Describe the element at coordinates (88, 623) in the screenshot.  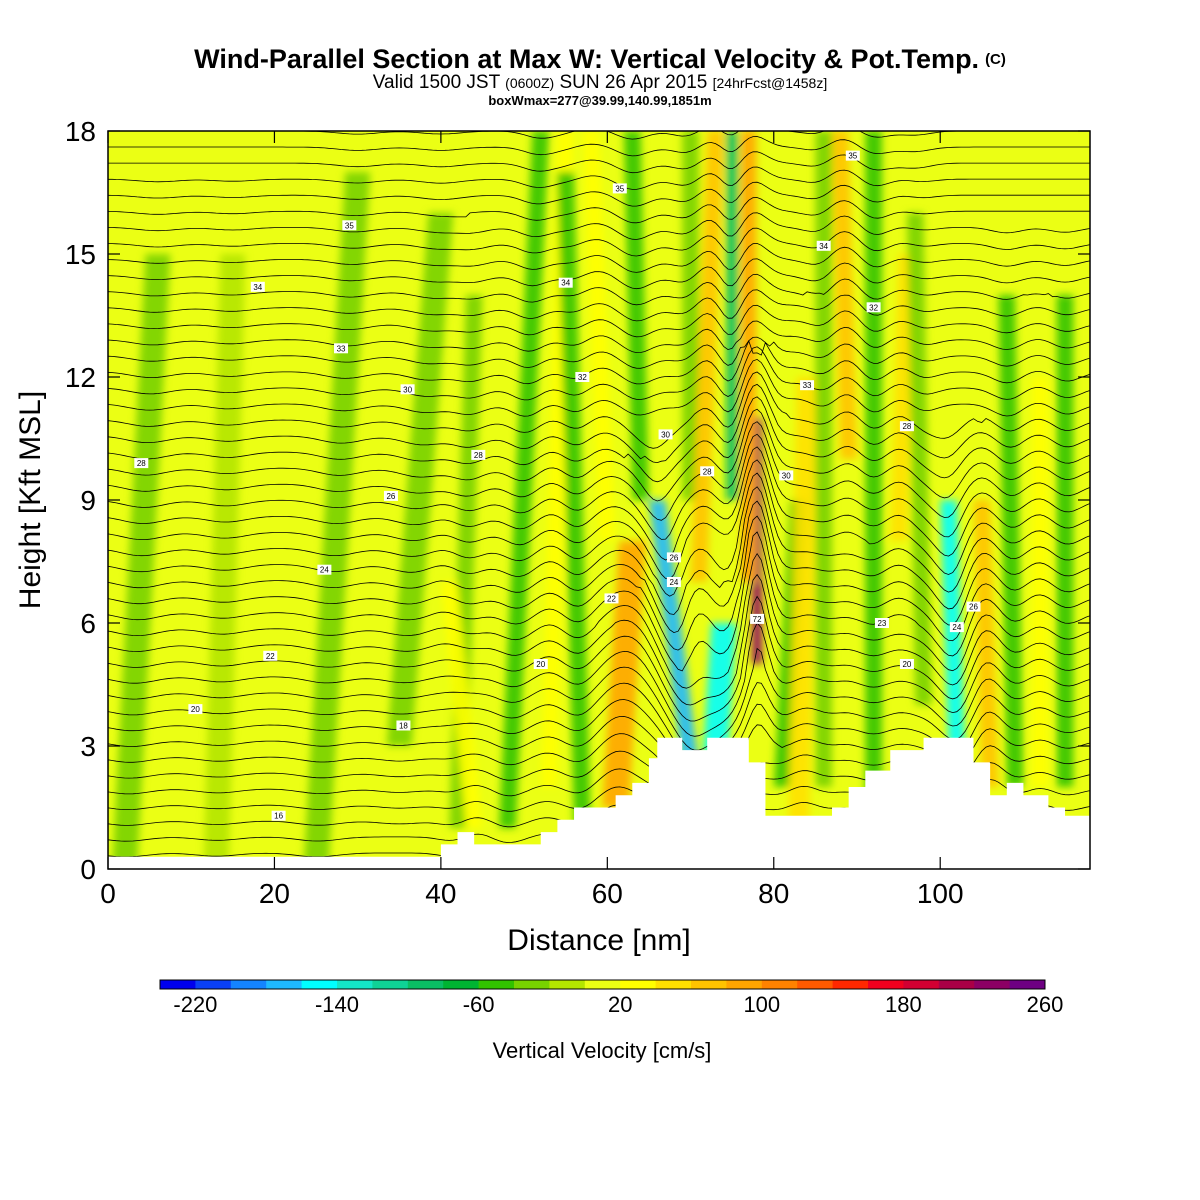
I see `y-tick-label-2: 6` at that location.